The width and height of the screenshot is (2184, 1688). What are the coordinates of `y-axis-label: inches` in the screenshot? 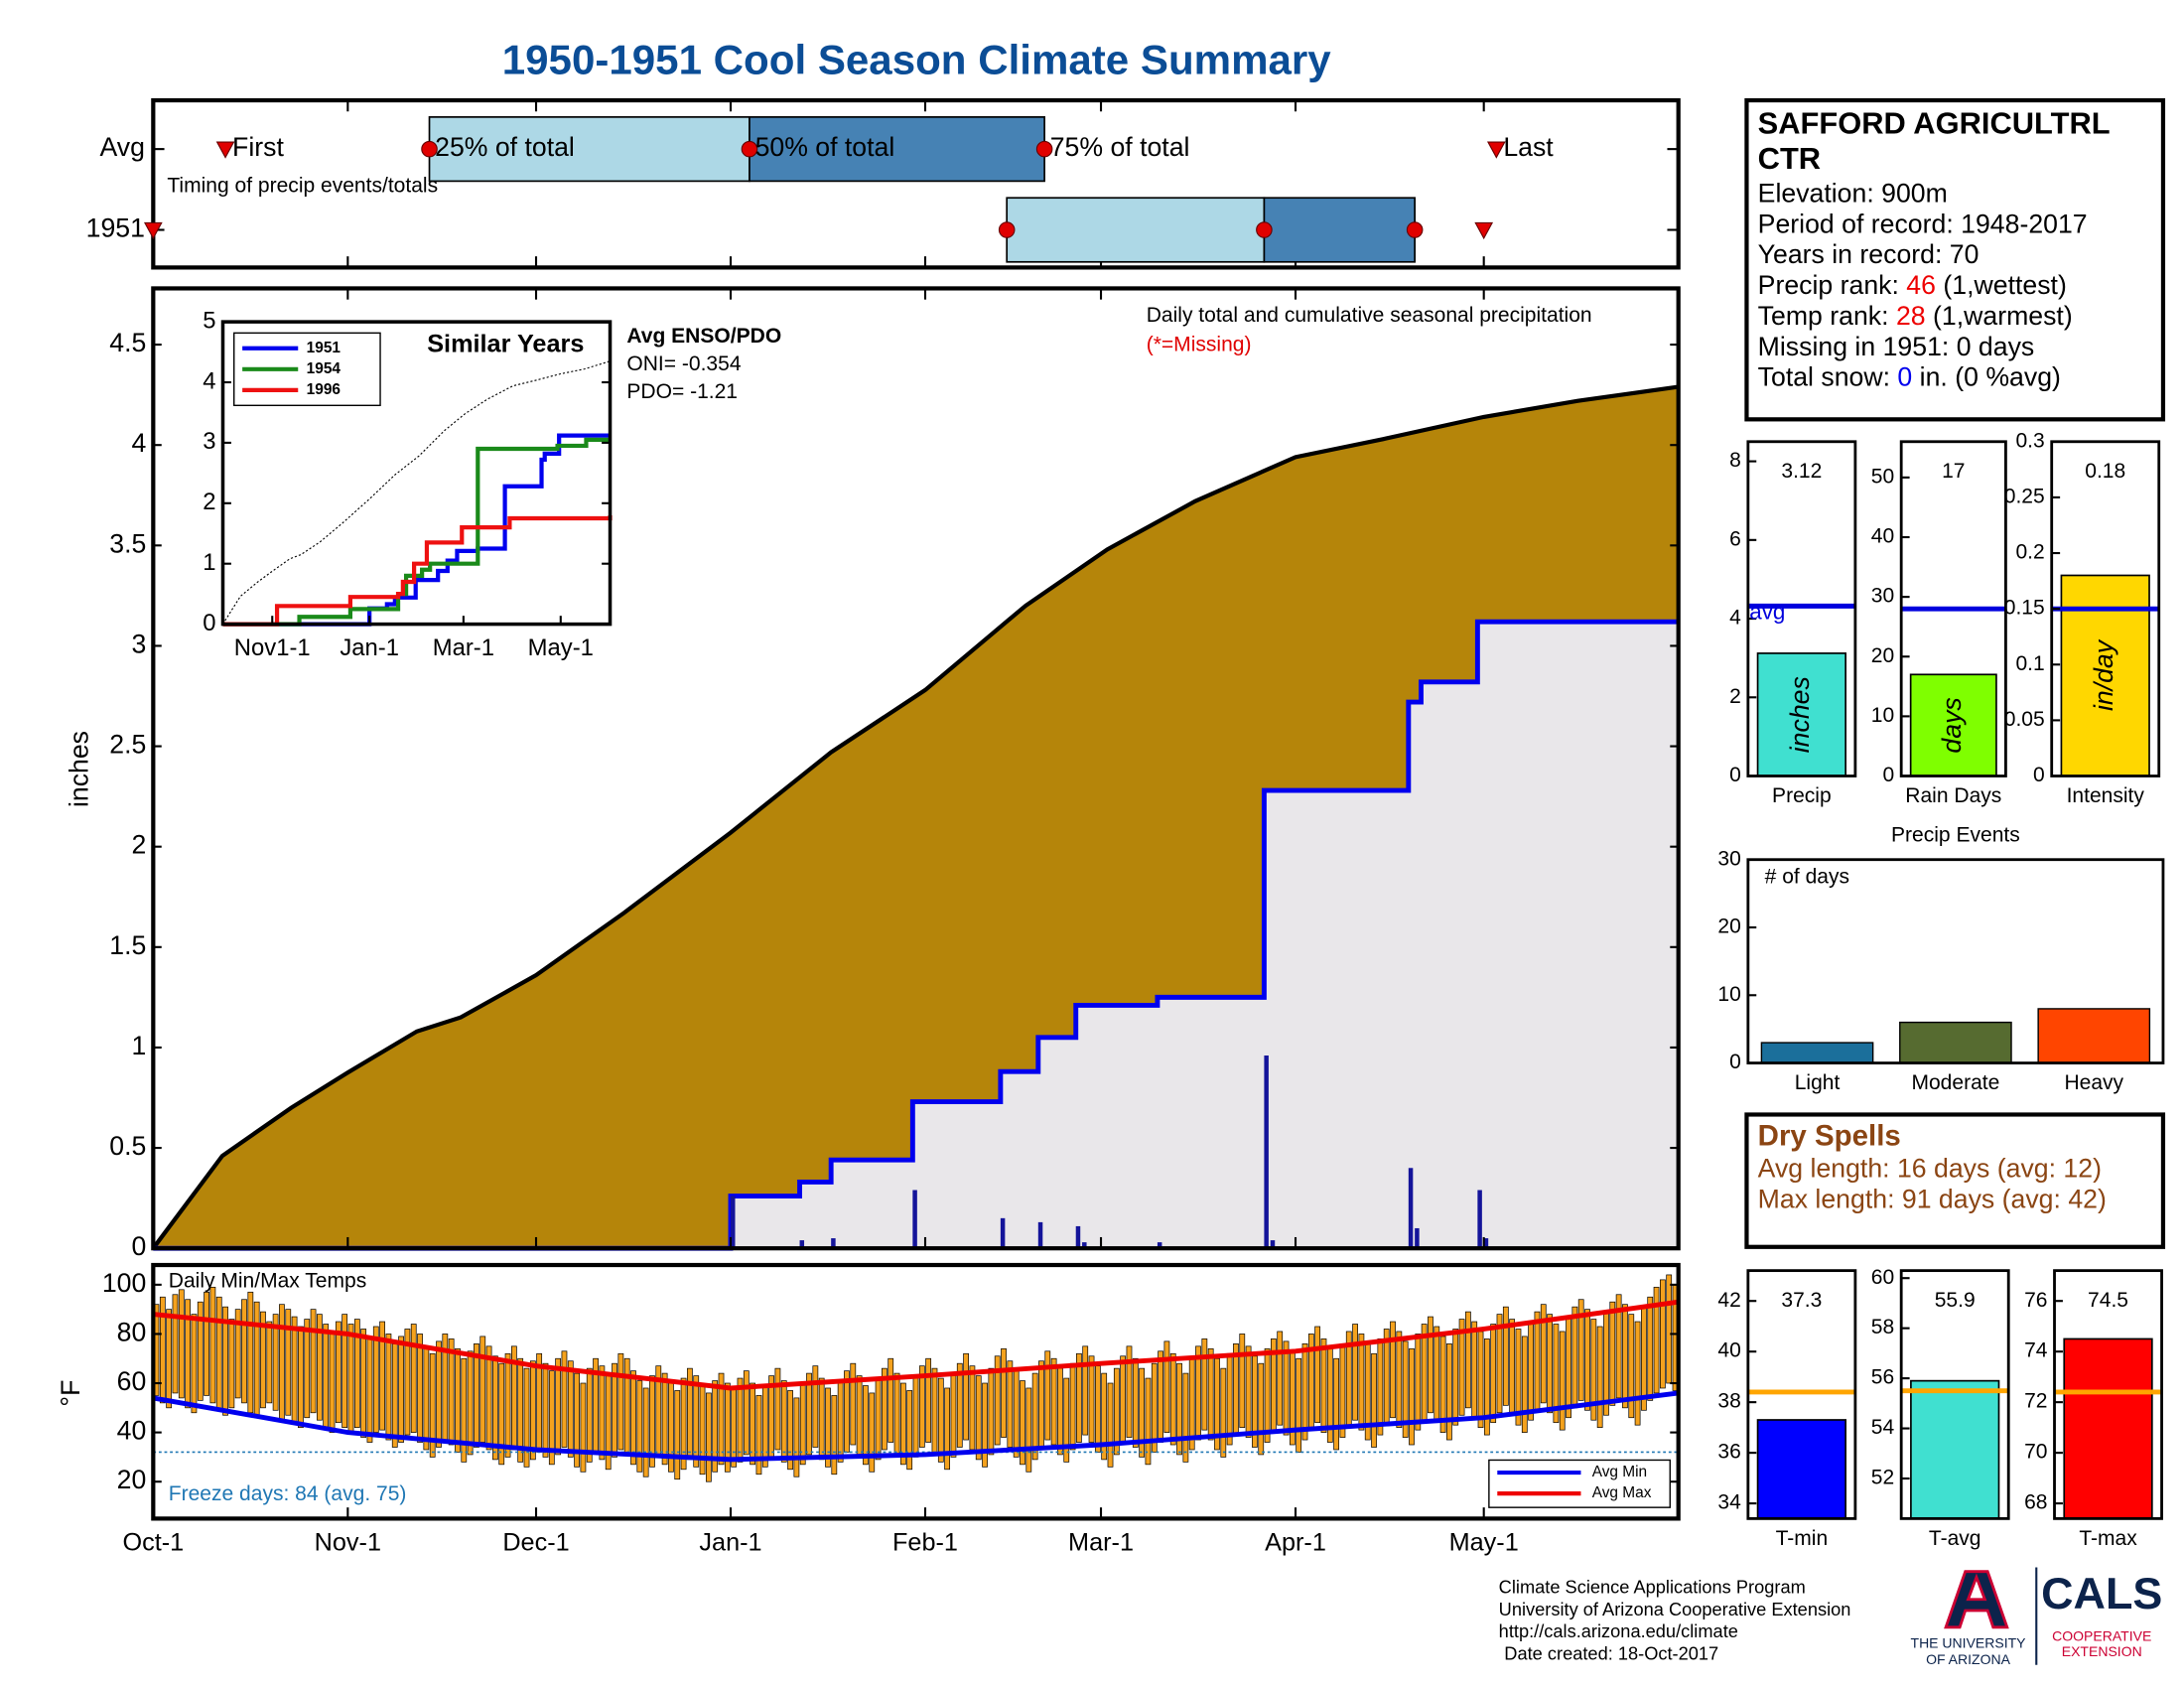 It's located at (78, 769).